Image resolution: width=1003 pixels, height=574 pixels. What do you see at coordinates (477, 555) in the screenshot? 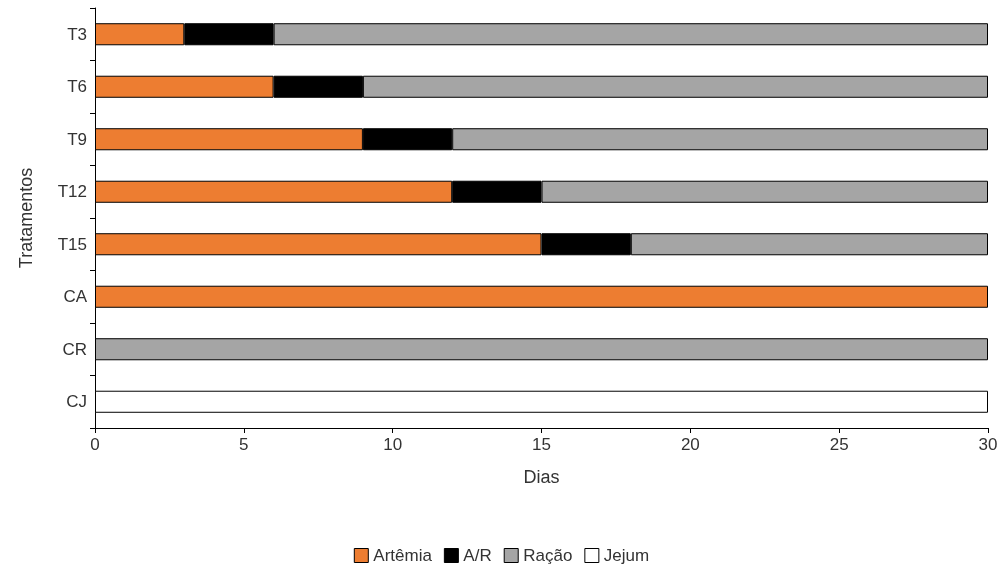
I see `legend-label: A/R` at bounding box center [477, 555].